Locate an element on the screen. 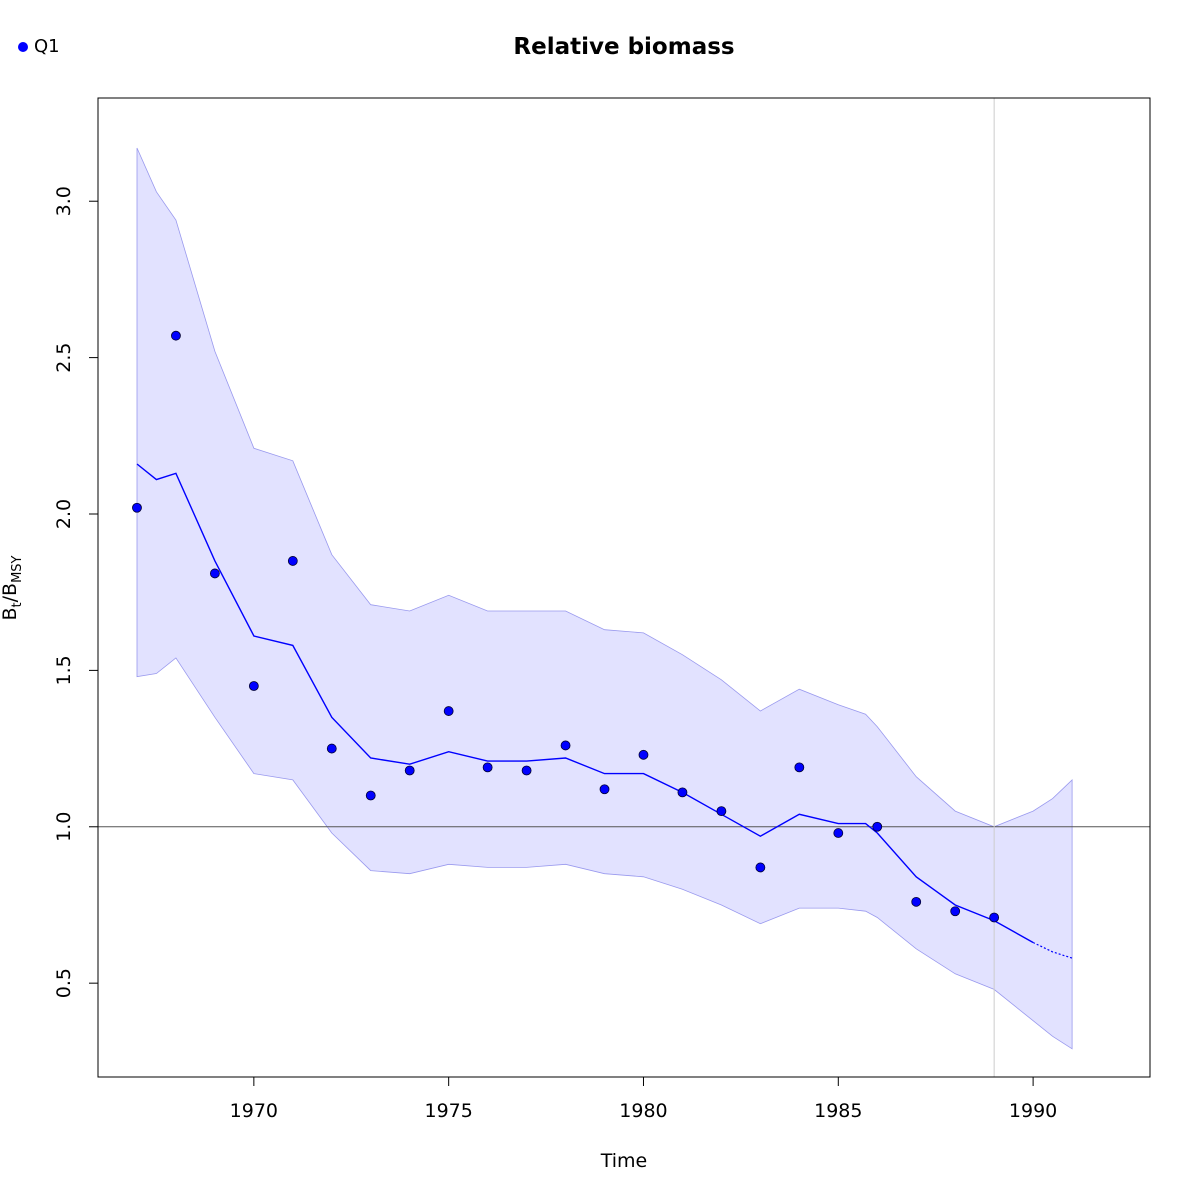 The height and width of the screenshot is (1200, 1200). x-tick-label: 1990 is located at coordinates (1033, 1111).